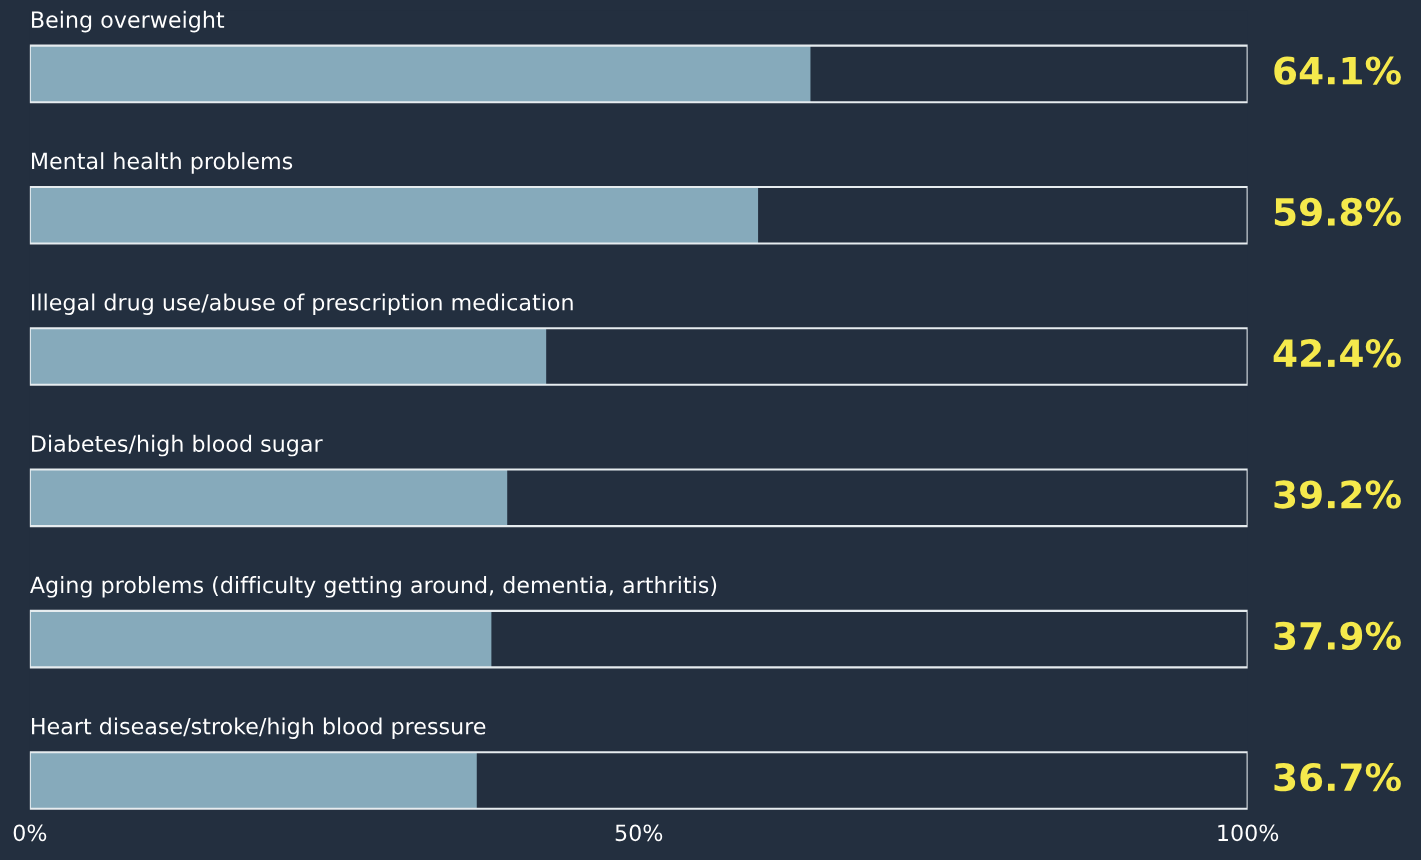  What do you see at coordinates (1337, 636) in the screenshot?
I see `data-label: 37.9%` at bounding box center [1337, 636].